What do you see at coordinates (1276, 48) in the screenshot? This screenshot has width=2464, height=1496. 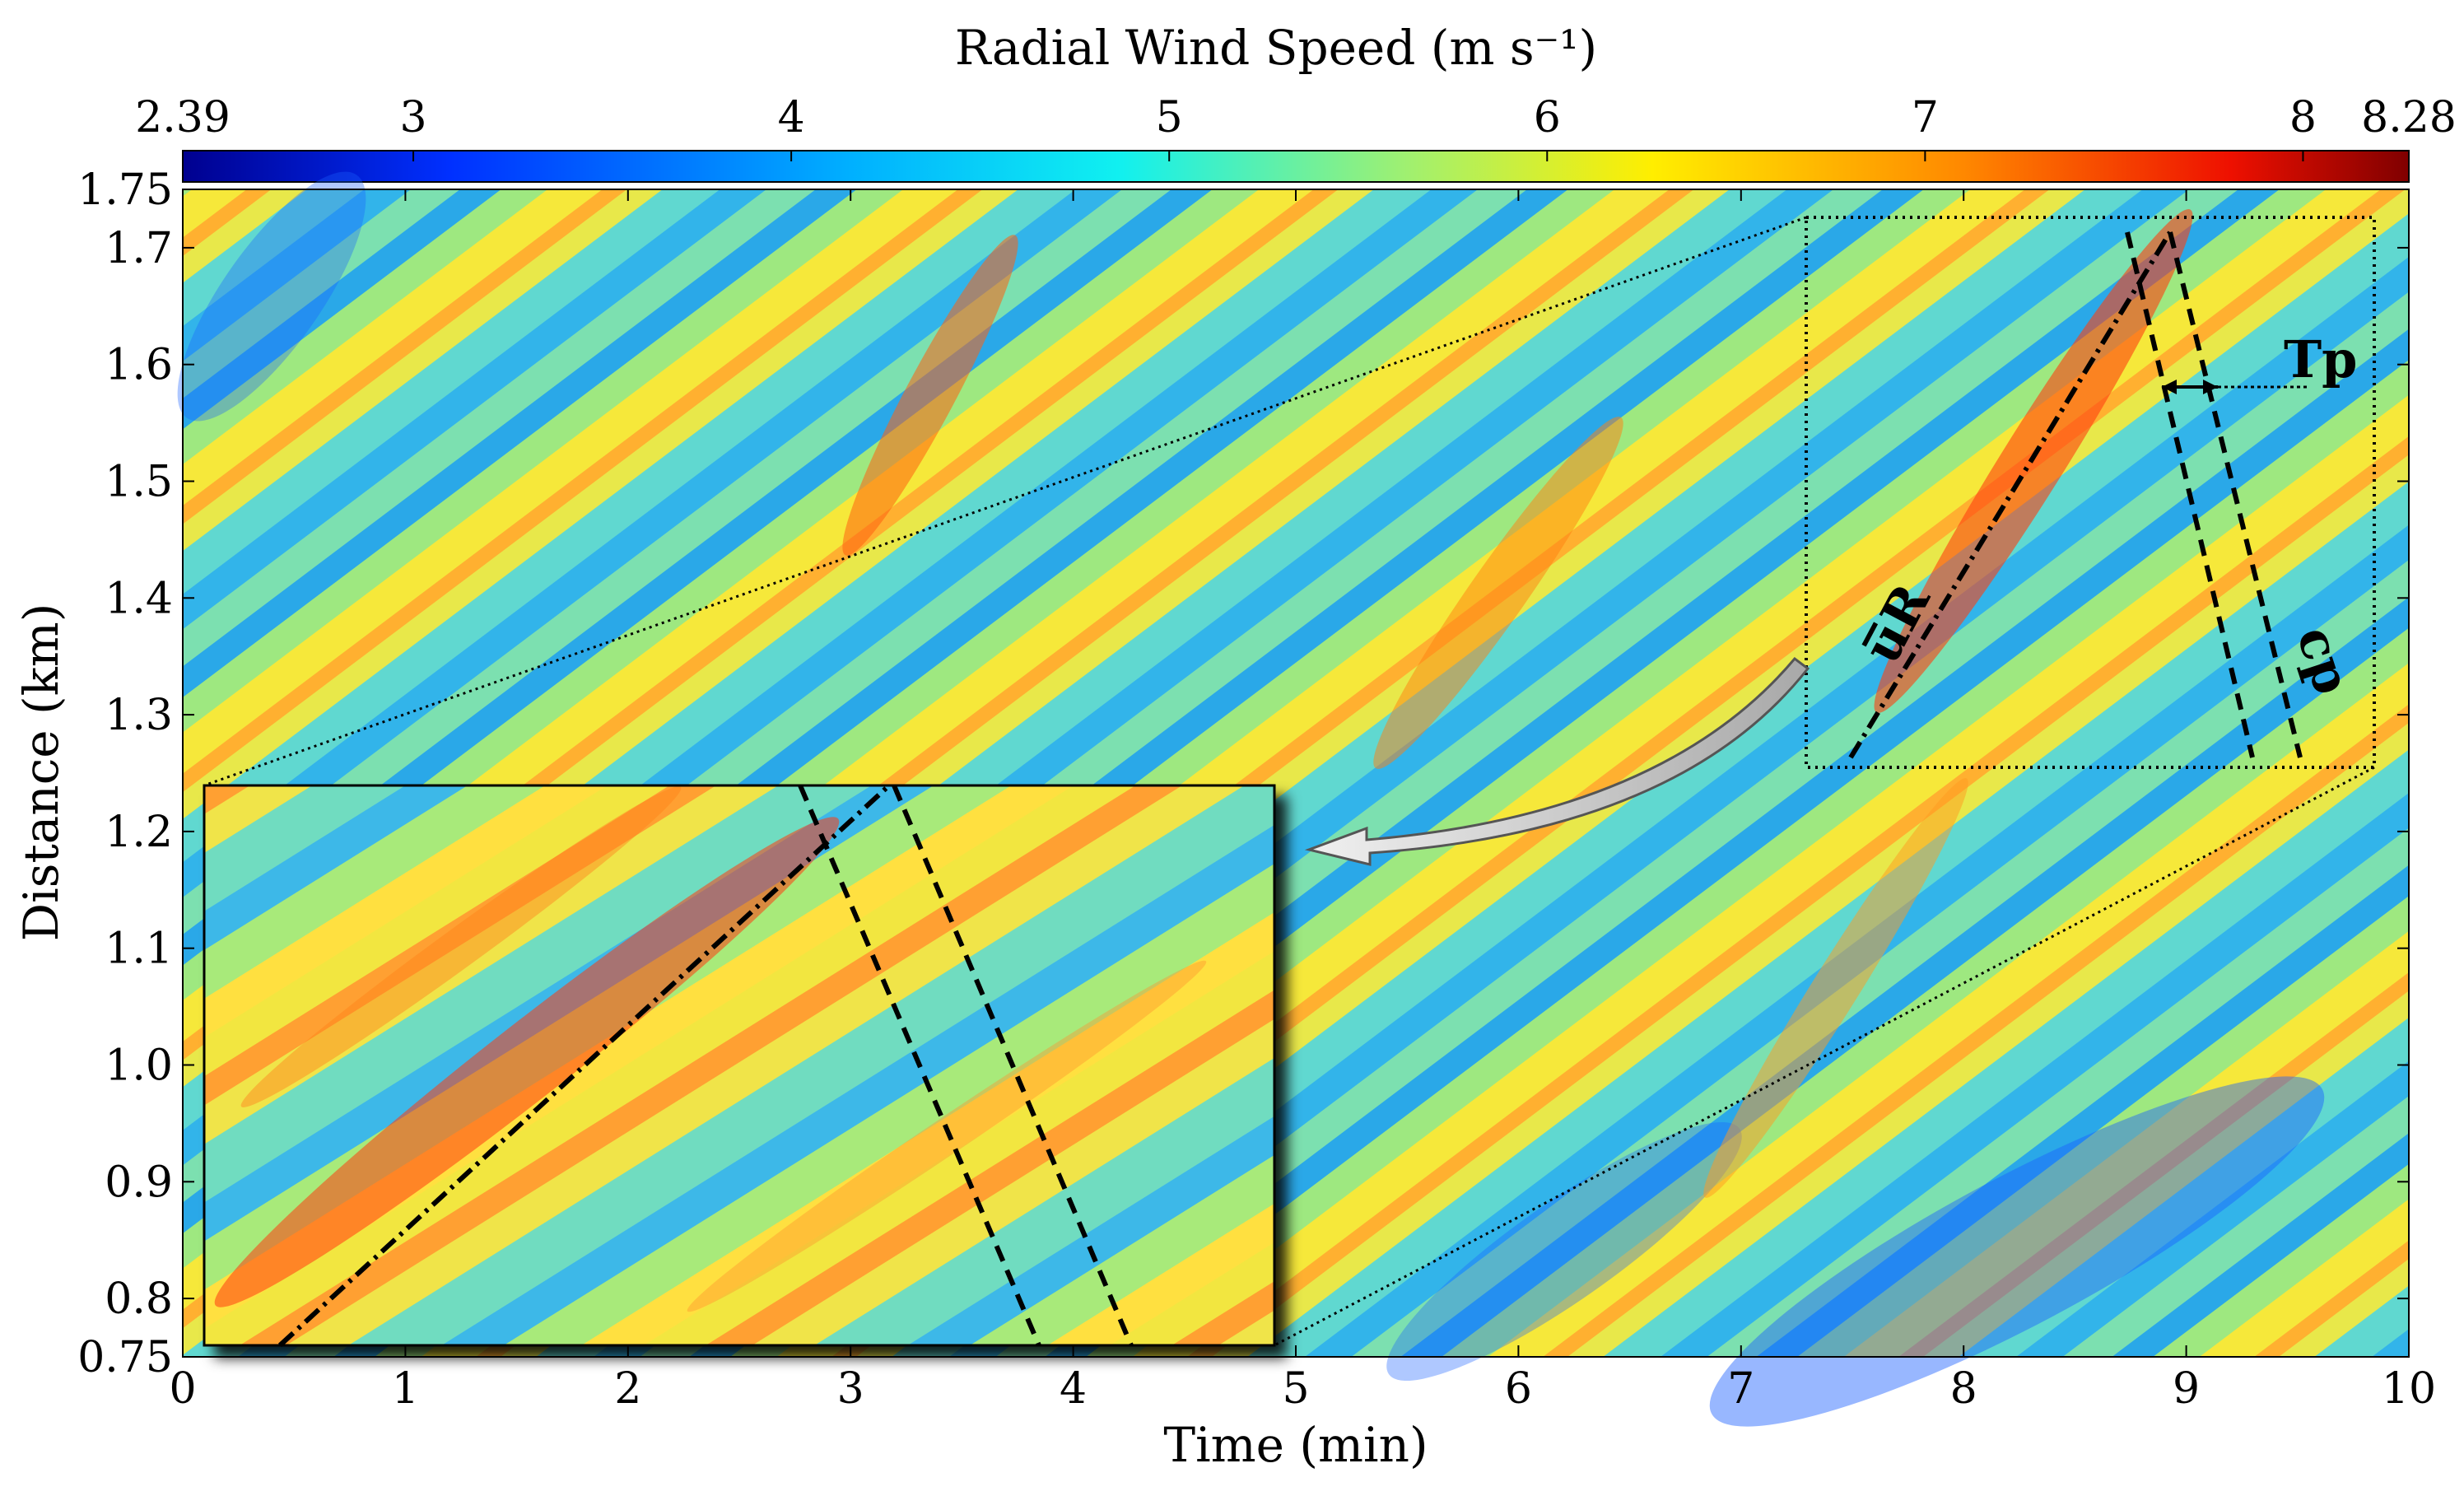 I see `colorbar-title: Radial Wind Speed (m s⁻¹)` at bounding box center [1276, 48].